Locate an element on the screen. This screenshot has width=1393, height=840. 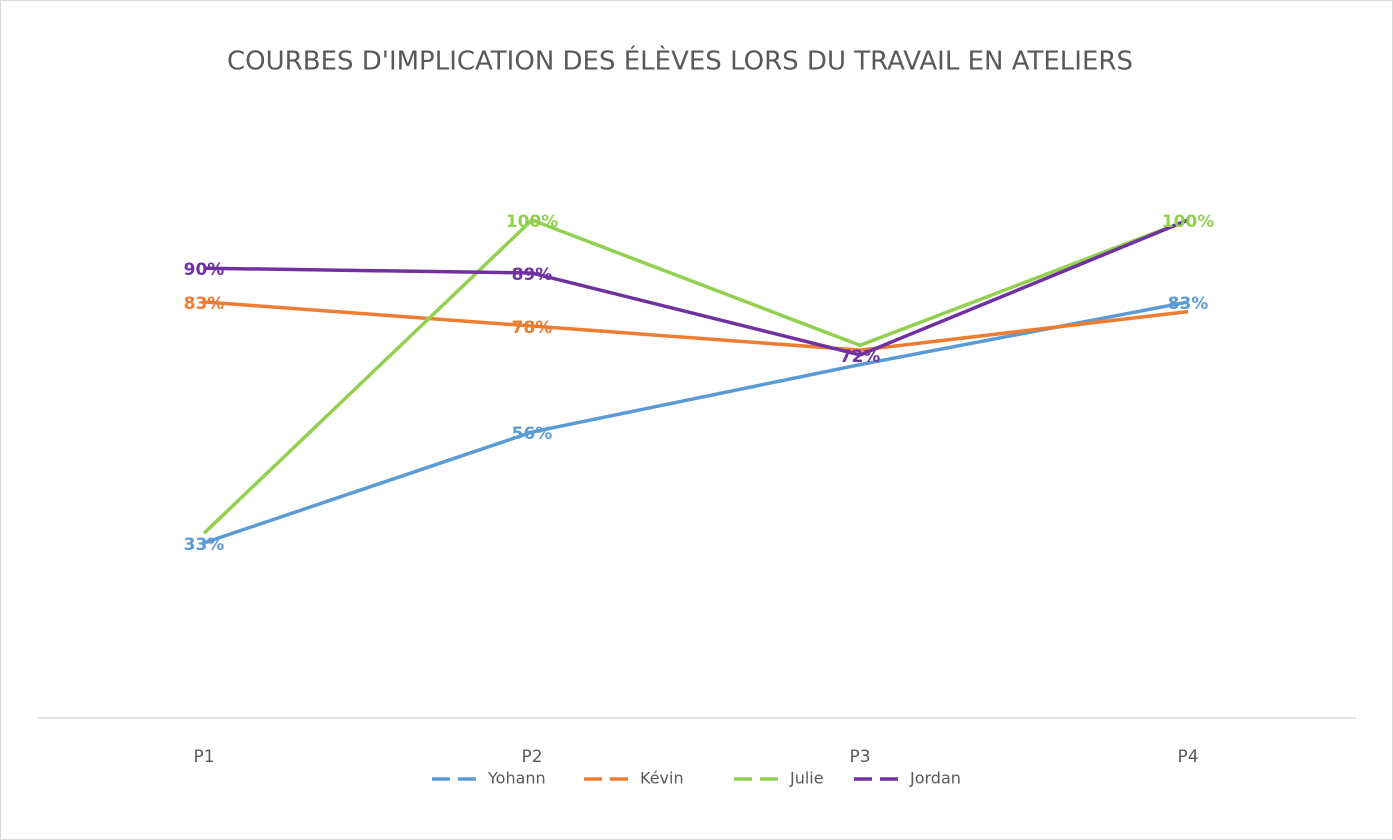
legend-label: Yohann is located at coordinates (516, 778).